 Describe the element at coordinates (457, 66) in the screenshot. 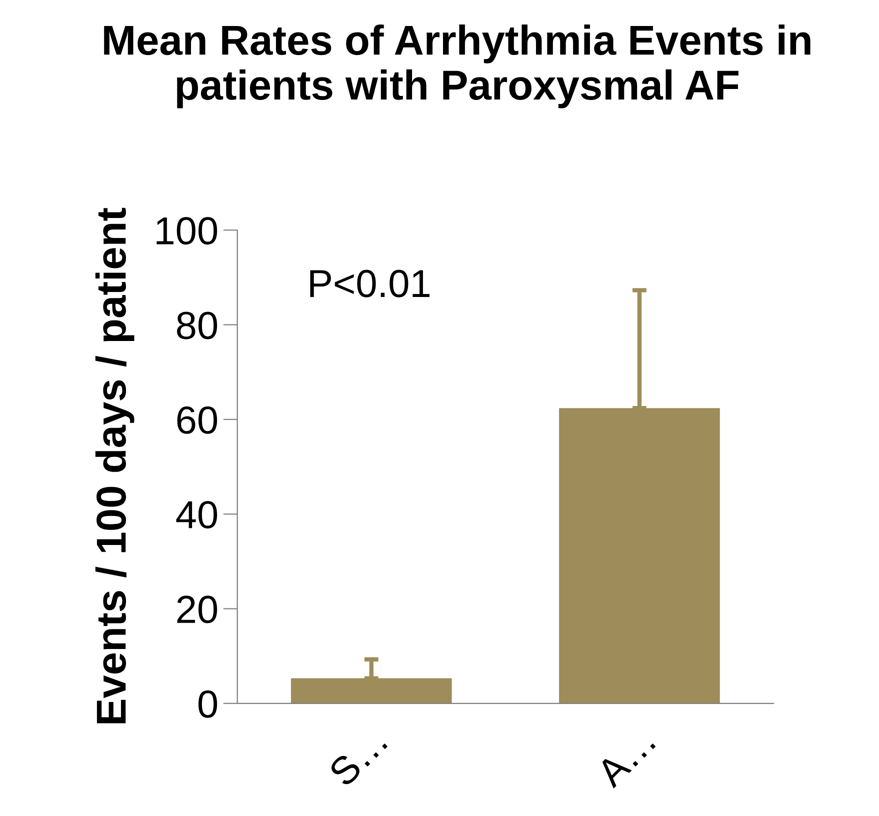

I see `chart-title: Mean Rates of Arrhythmia Events in patients with Paroxysmal AF` at that location.